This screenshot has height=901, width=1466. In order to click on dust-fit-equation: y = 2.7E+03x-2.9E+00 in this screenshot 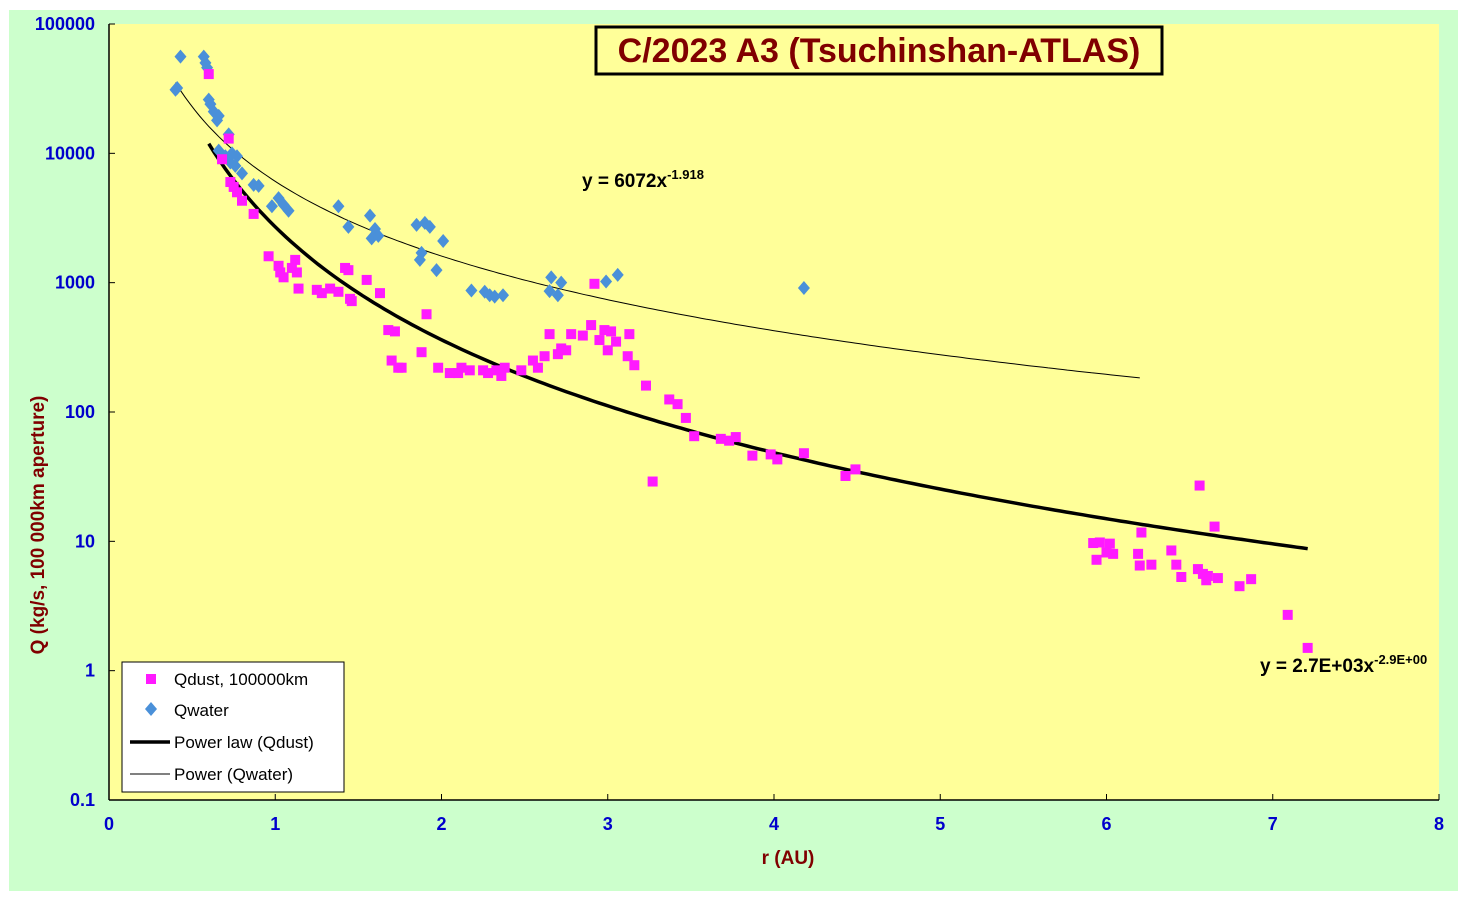, I will do `click(1343, 664)`.